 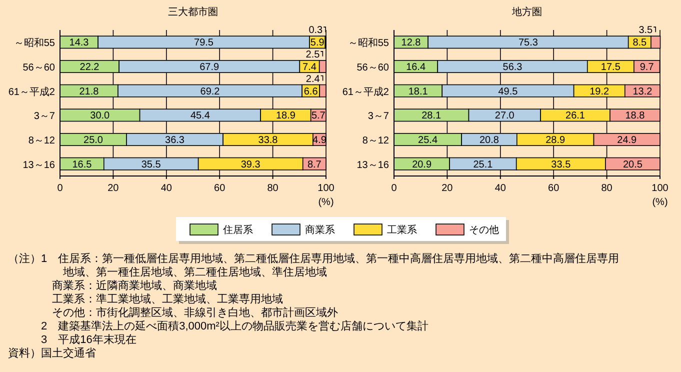 What do you see at coordinates (314, 258) in the screenshot?
I see `text: （注）1 住居系：第一種低層住居専用地域、第二種低層住居専用地域、第一種中高層住居専用地域、第二種中高層住居専用` at bounding box center [314, 258].